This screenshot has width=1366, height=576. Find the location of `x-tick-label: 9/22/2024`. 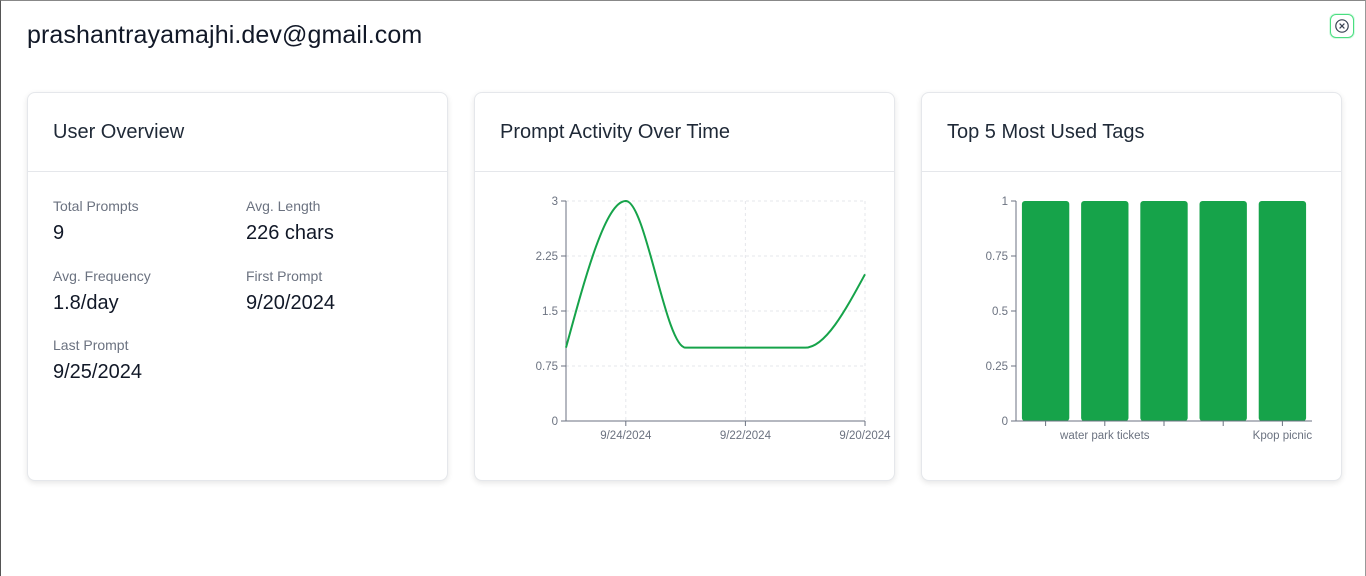

x-tick-label: 9/22/2024 is located at coordinates (746, 436).